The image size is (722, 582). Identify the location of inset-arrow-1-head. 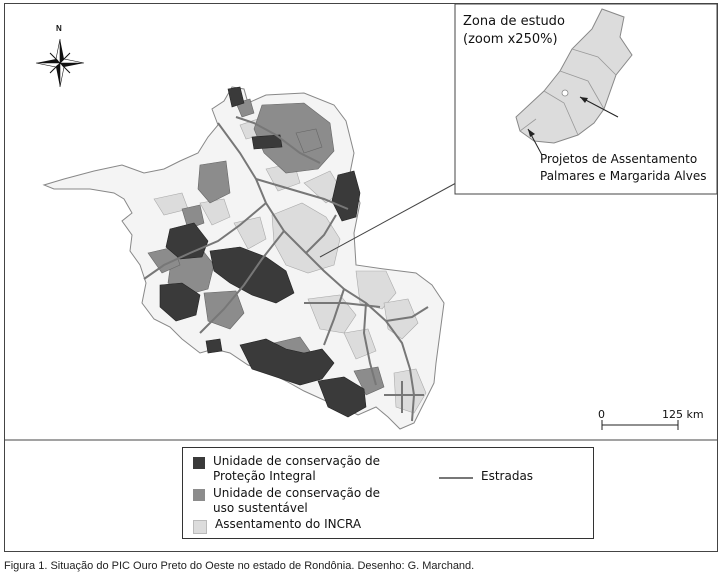
(584, 100).